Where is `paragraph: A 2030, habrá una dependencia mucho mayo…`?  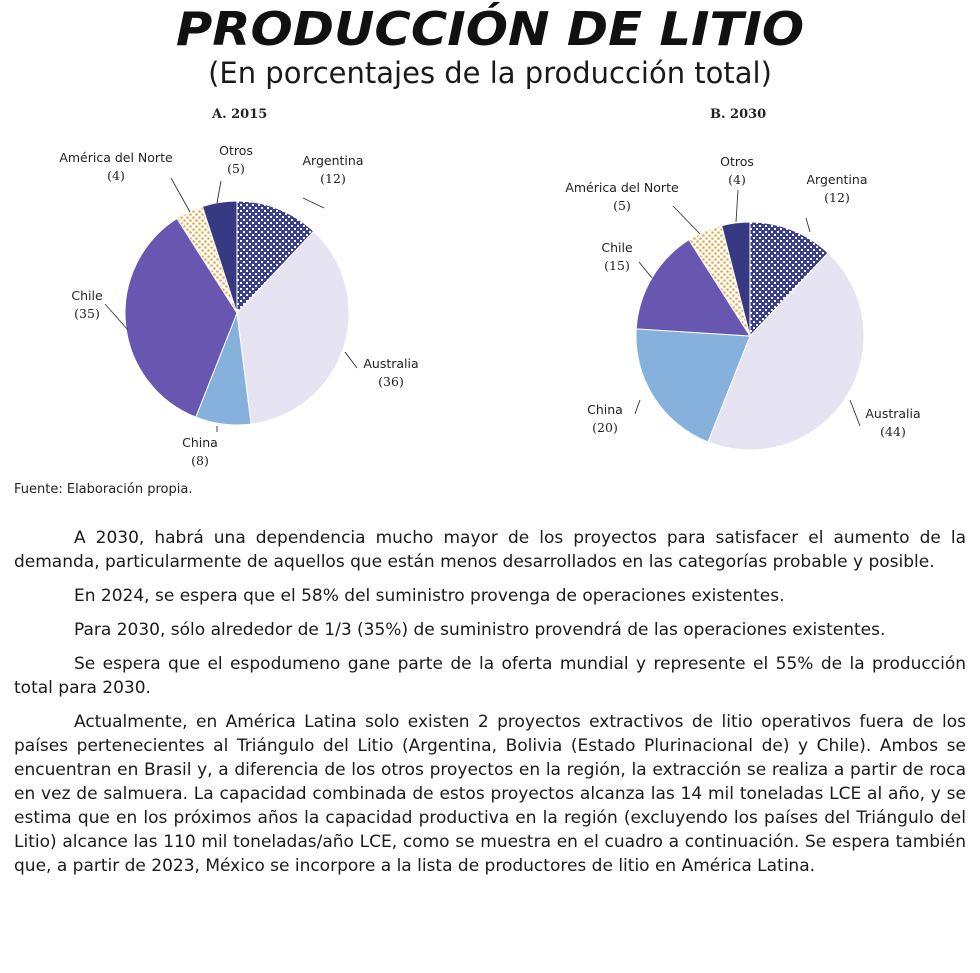
paragraph: A 2030, habrá una dependencia mucho mayo… is located at coordinates (490, 550).